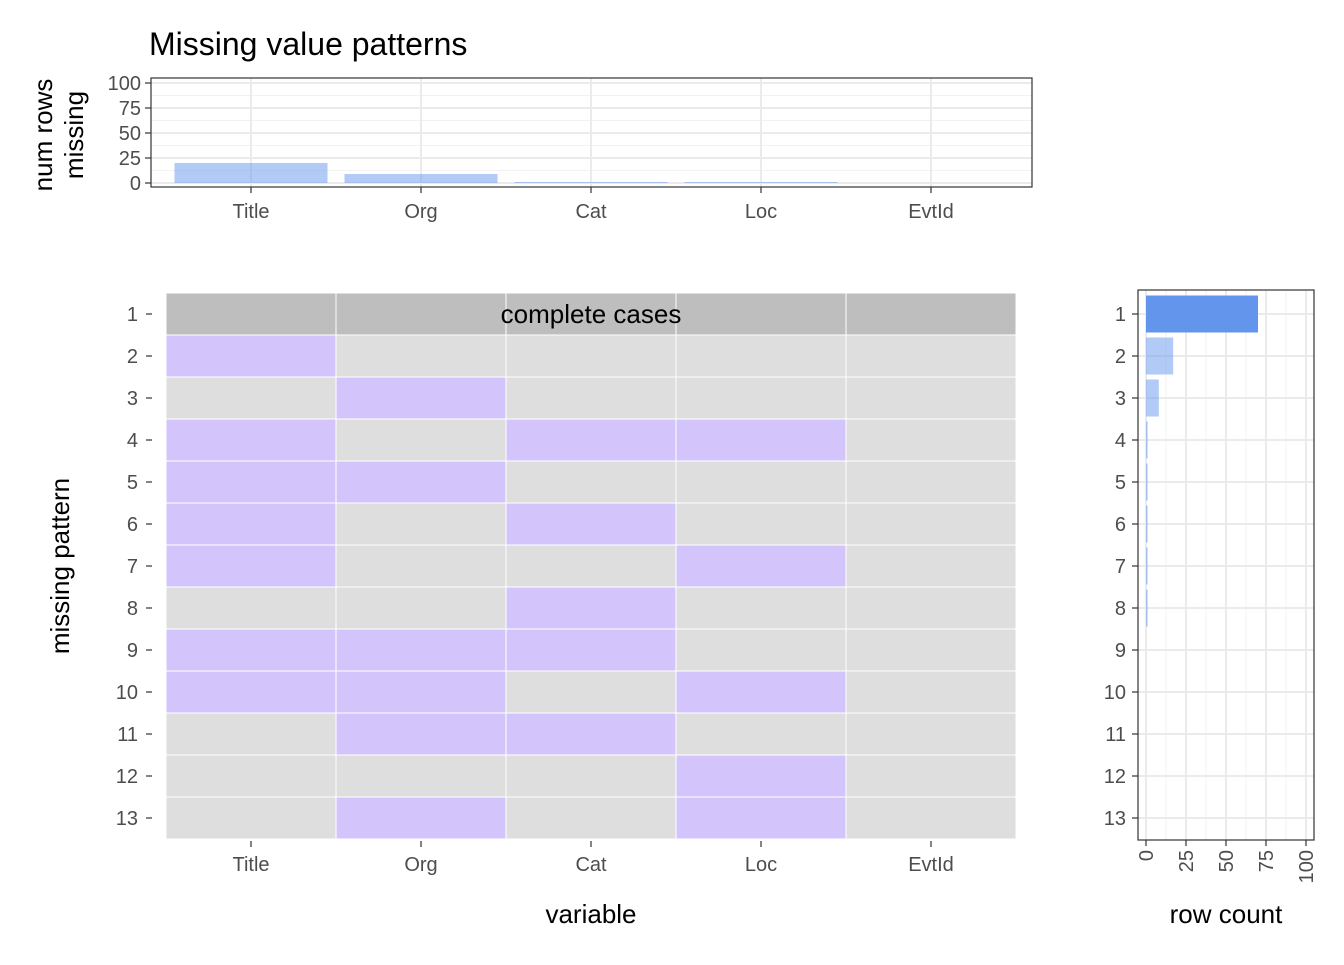 Image resolution: width=1344 pixels, height=965 pixels. I want to click on pattern-cell-10-evtid, so click(931, 692).